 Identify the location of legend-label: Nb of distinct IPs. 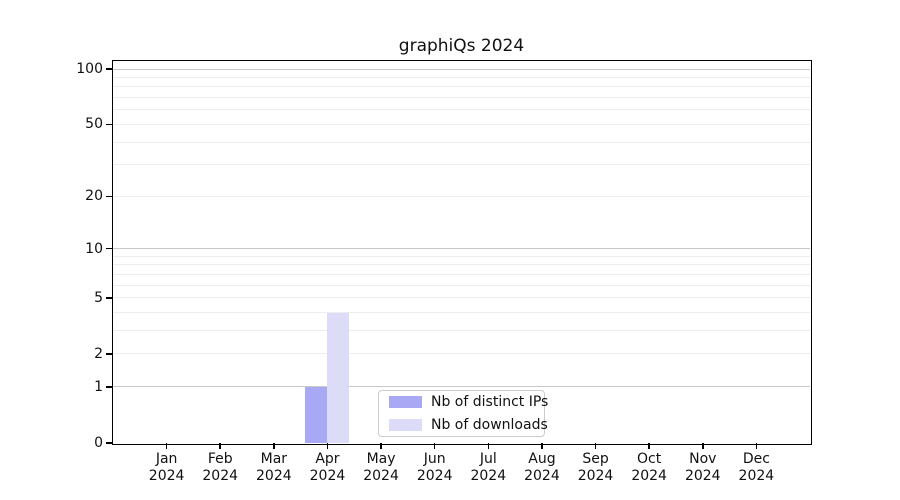
(490, 402).